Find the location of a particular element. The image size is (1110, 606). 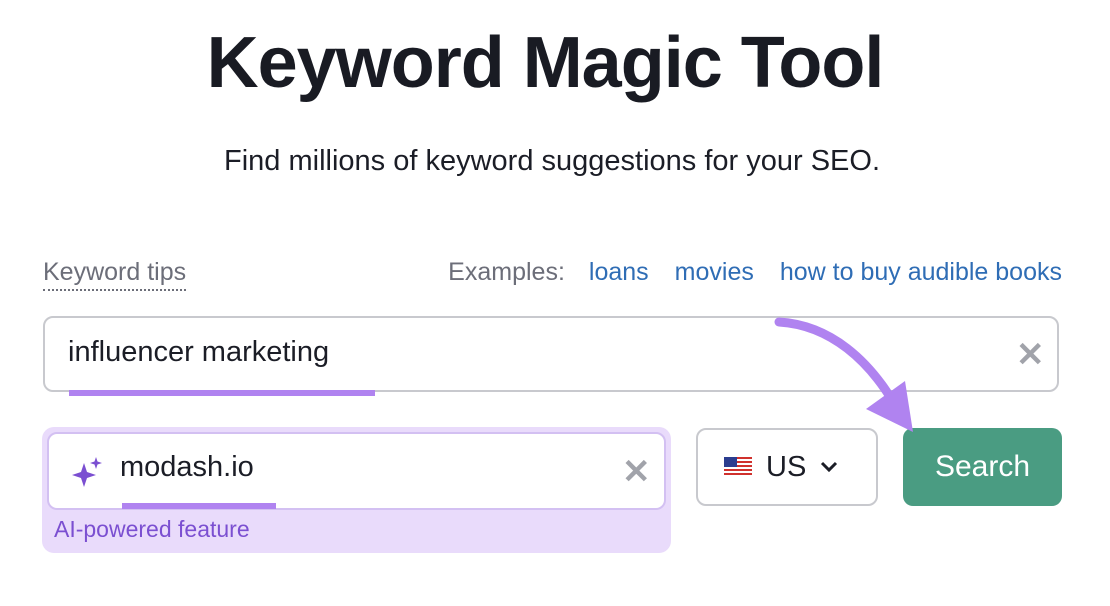

country-code: US is located at coordinates (786, 466).